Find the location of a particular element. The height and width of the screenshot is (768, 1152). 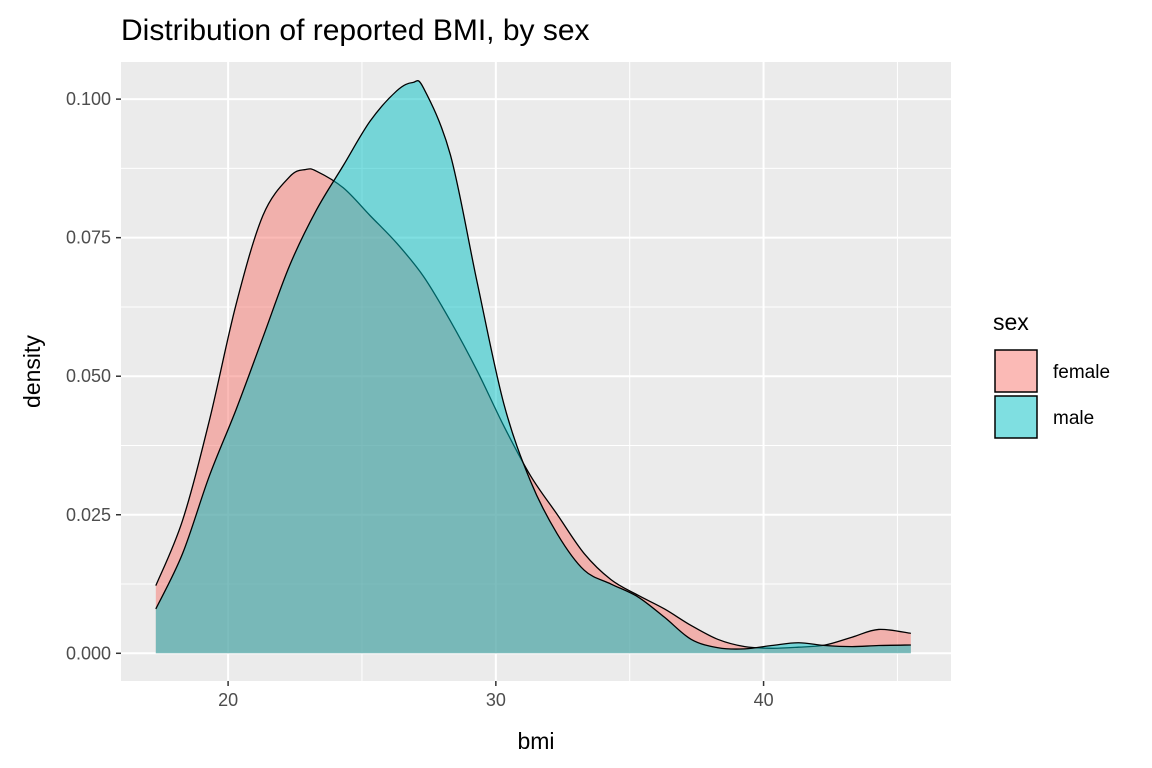

y-tick-label: 0.100 is located at coordinates (88, 99).